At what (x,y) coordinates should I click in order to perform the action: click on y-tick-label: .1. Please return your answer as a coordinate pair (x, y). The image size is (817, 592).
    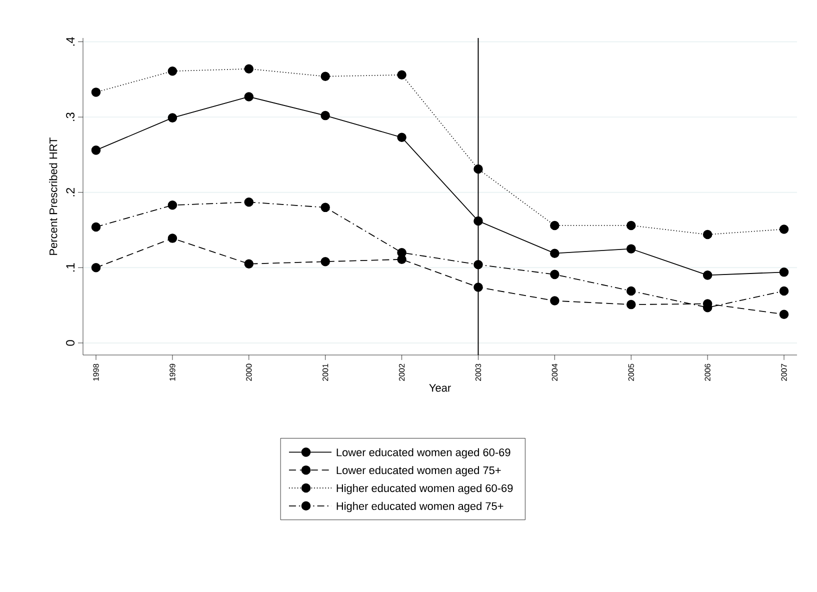
    Looking at the image, I should click on (70, 267).